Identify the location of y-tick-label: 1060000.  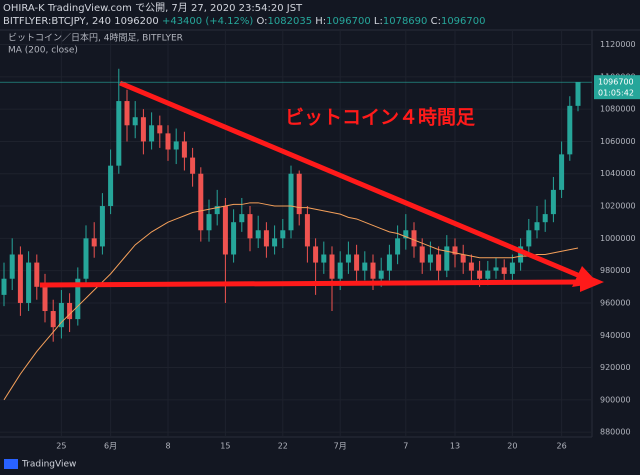
(618, 141).